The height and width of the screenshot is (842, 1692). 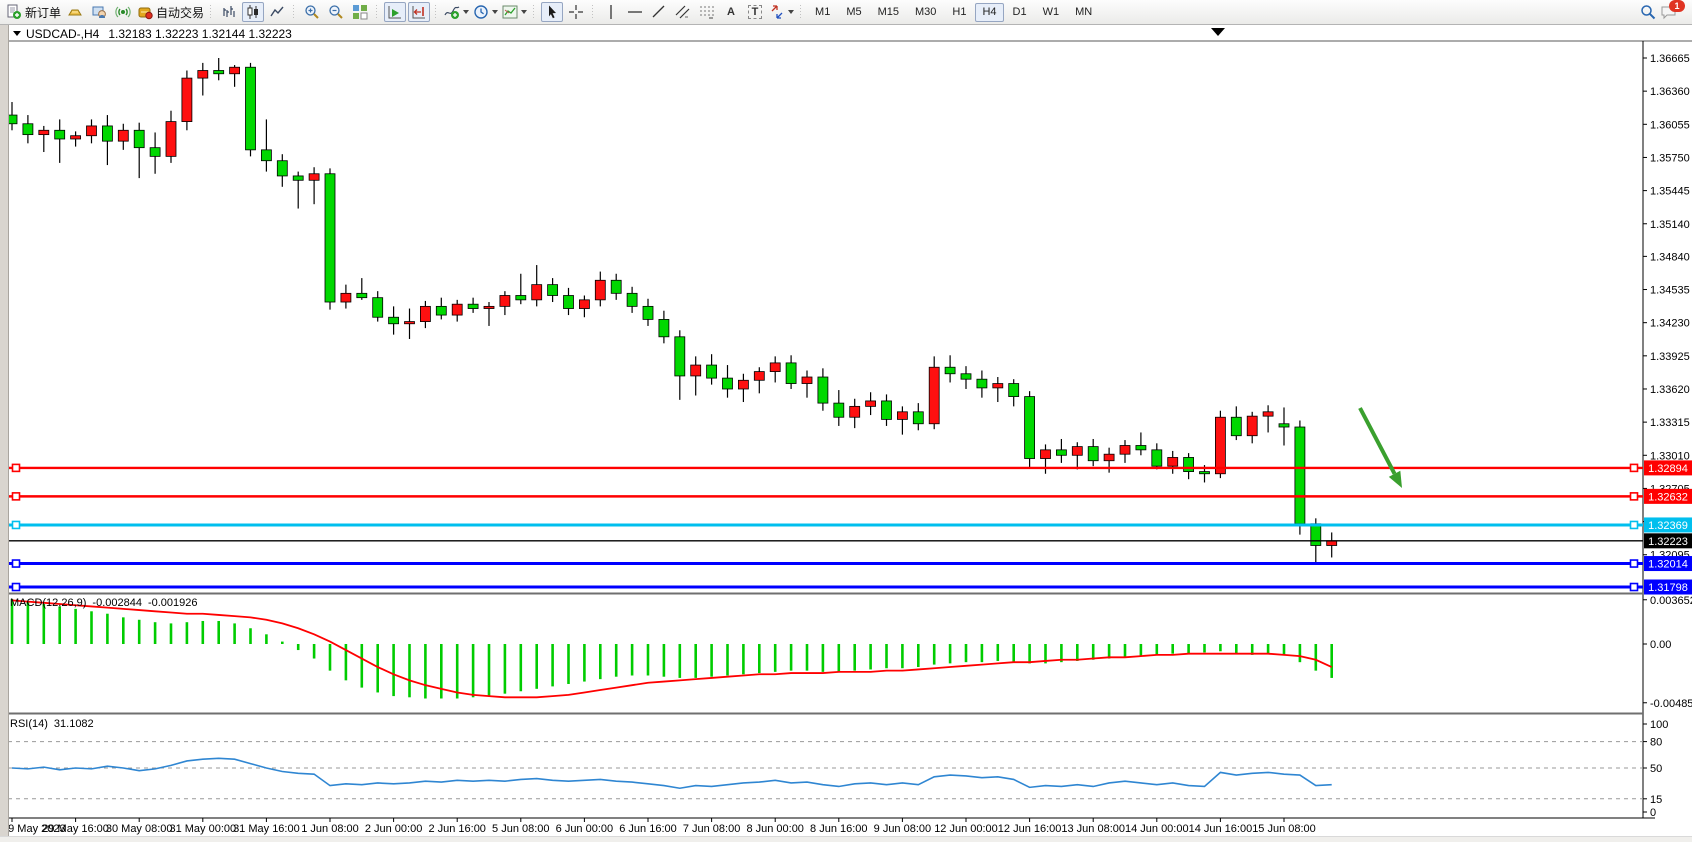 What do you see at coordinates (659, 12) in the screenshot?
I see `trendline-tool-button` at bounding box center [659, 12].